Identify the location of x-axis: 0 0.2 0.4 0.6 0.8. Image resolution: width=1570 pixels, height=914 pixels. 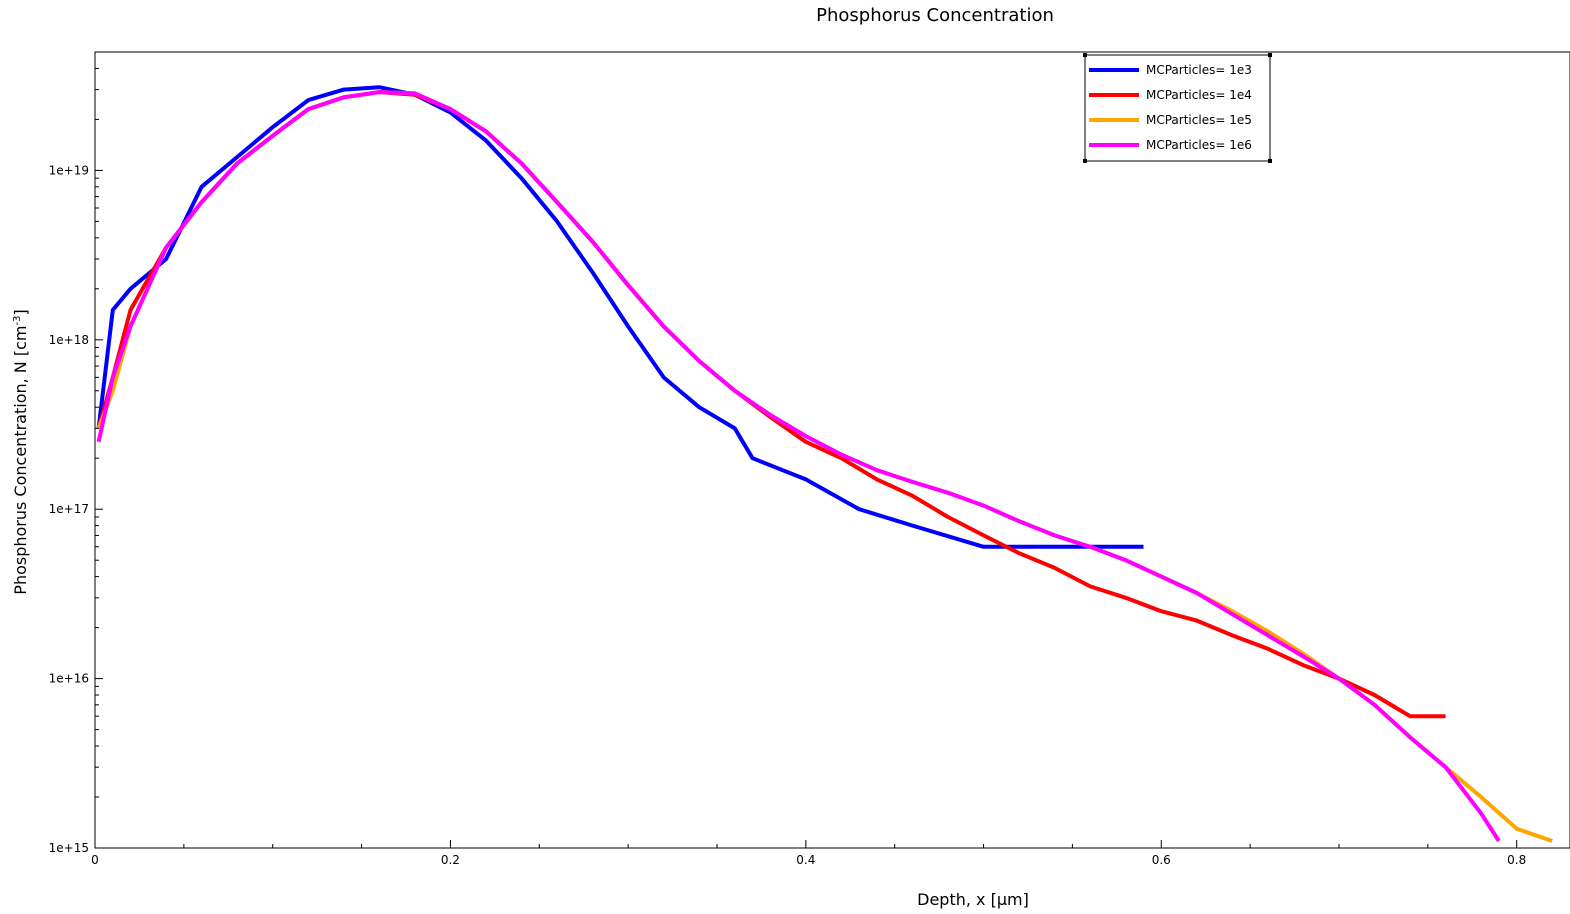
(808, 853).